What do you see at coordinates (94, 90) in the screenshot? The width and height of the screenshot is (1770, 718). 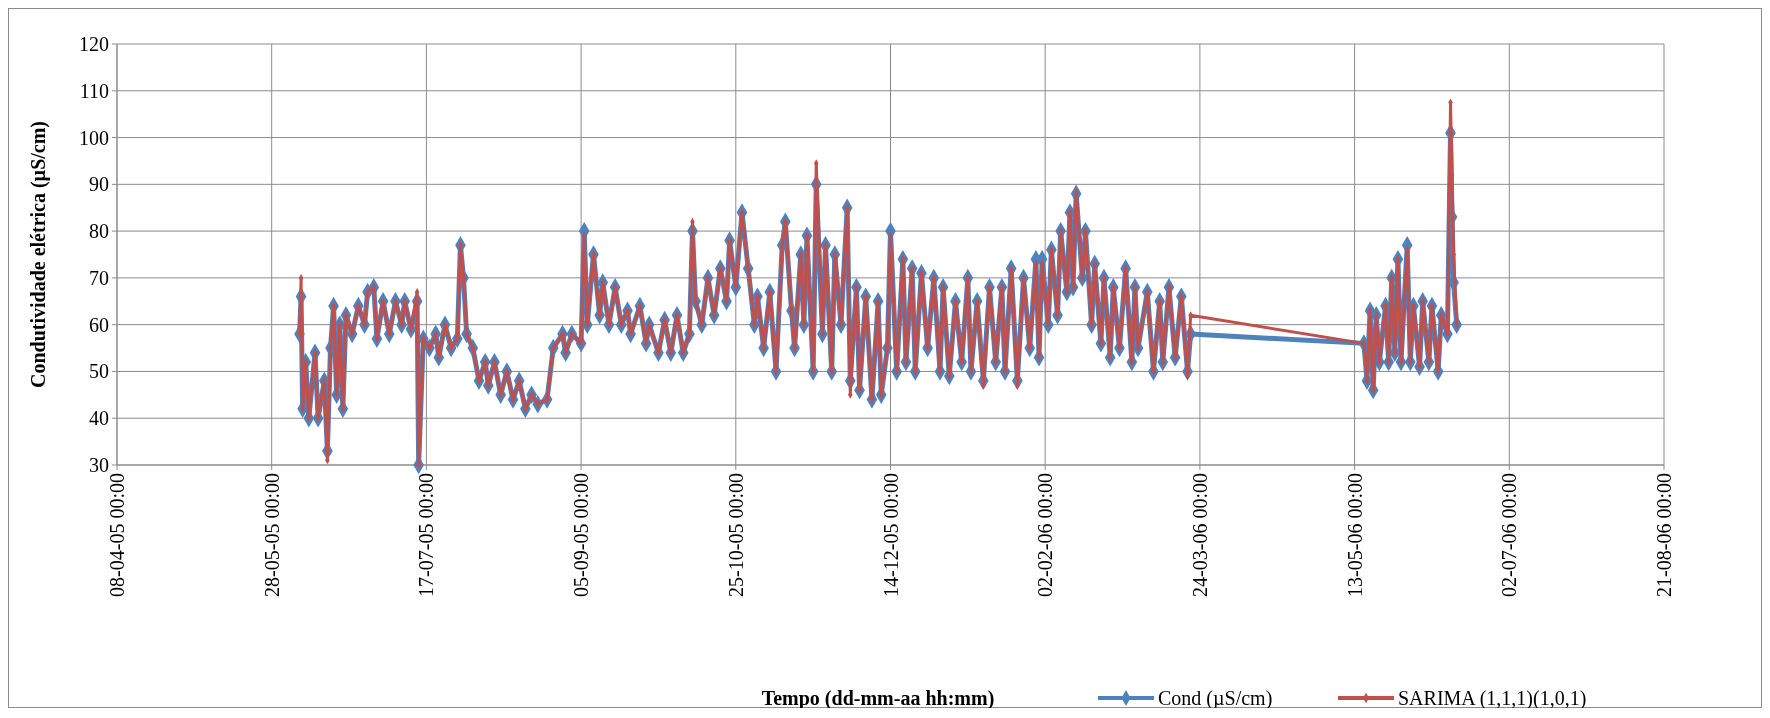 I see `y-tick-label: 110` at bounding box center [94, 90].